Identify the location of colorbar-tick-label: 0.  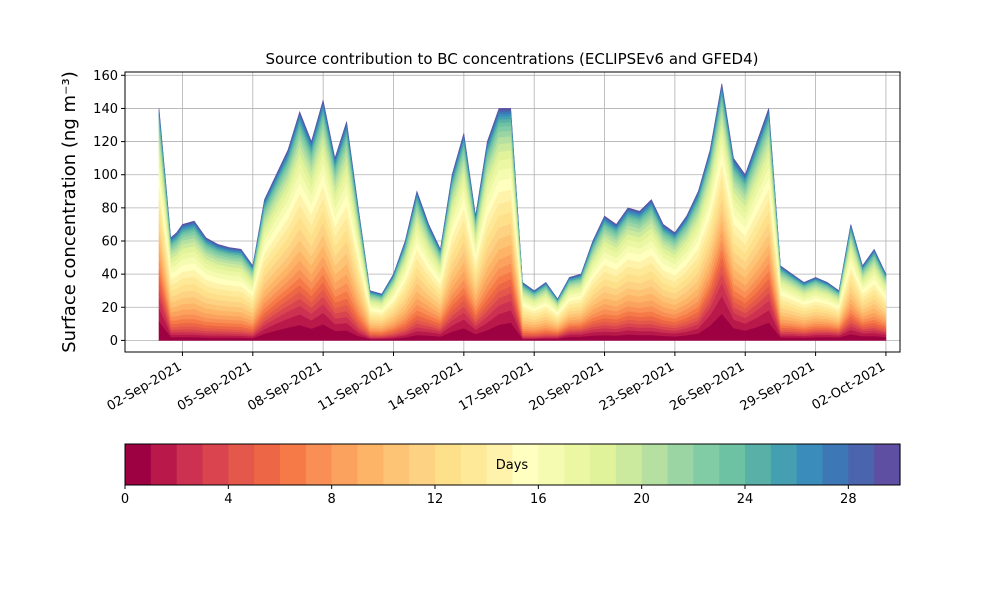
(125, 499).